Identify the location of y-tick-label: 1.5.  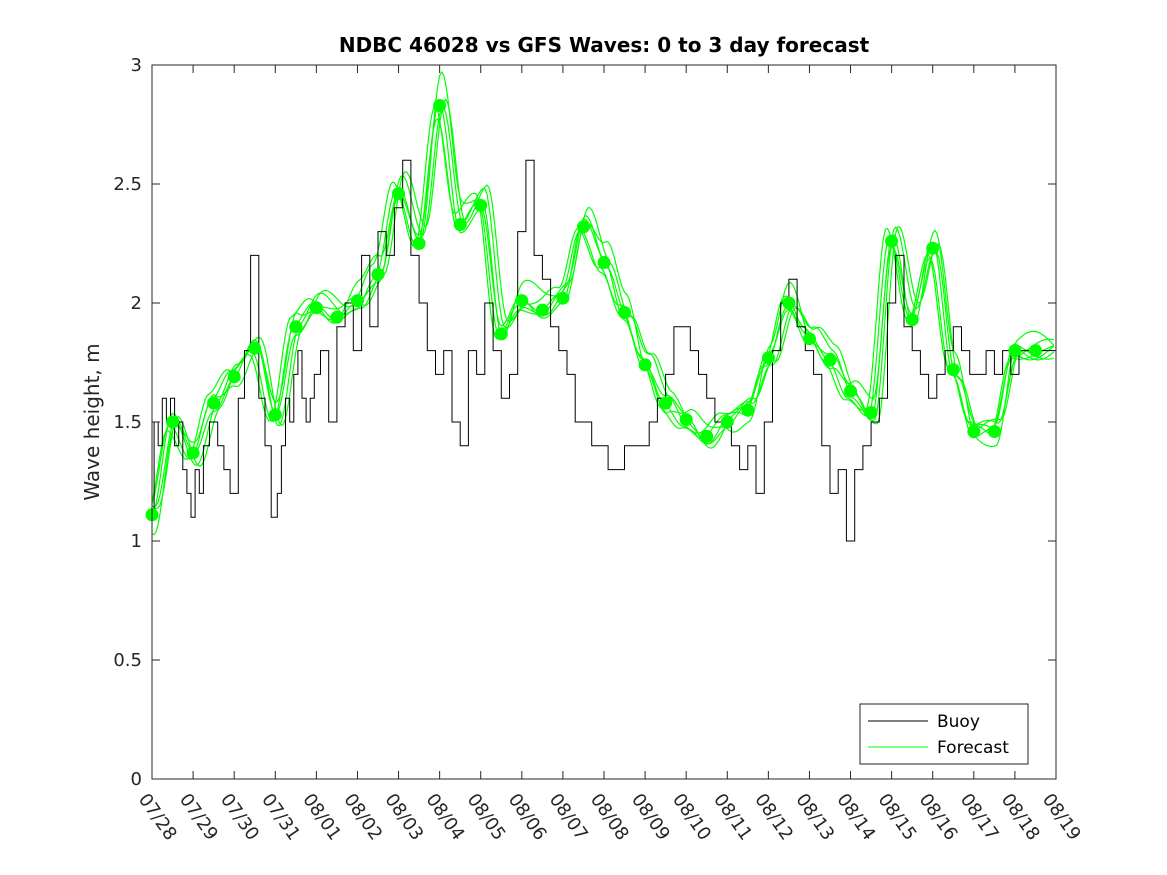
(127, 422).